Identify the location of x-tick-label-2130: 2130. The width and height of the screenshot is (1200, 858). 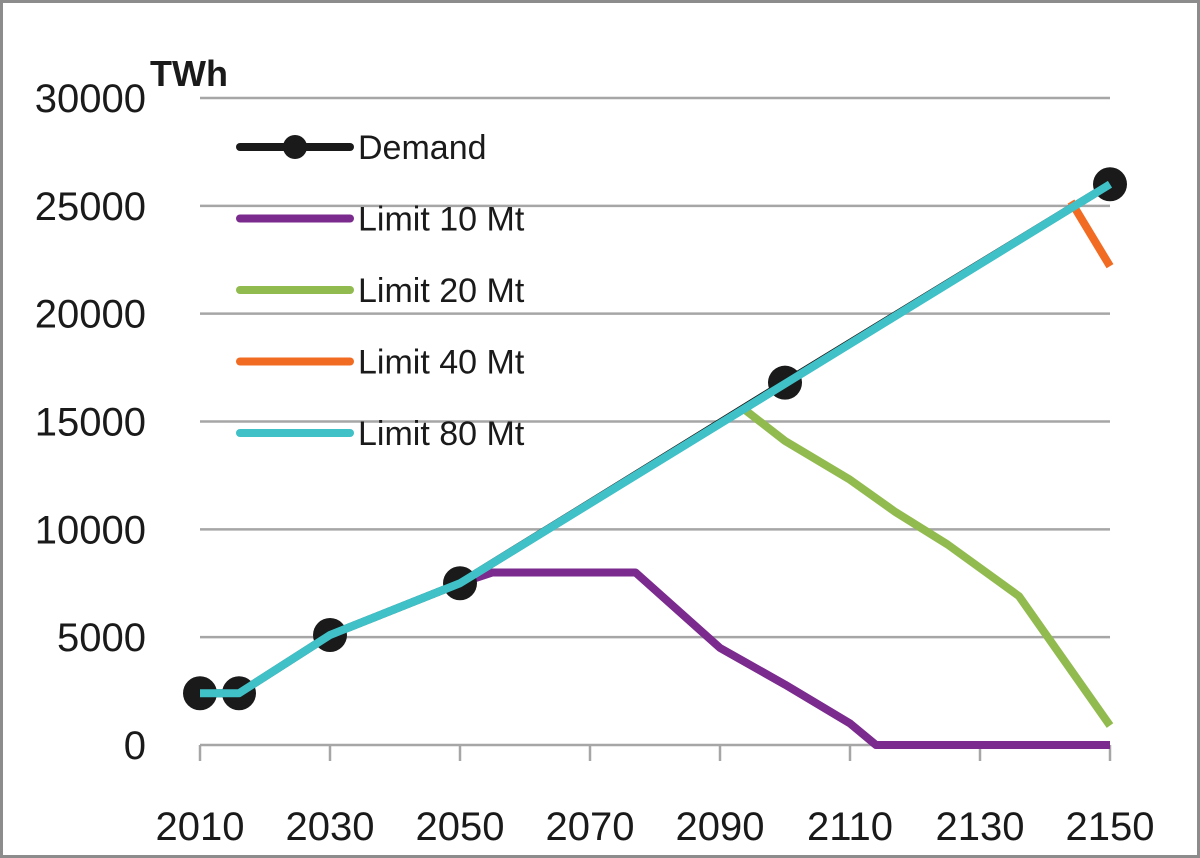
(980, 827).